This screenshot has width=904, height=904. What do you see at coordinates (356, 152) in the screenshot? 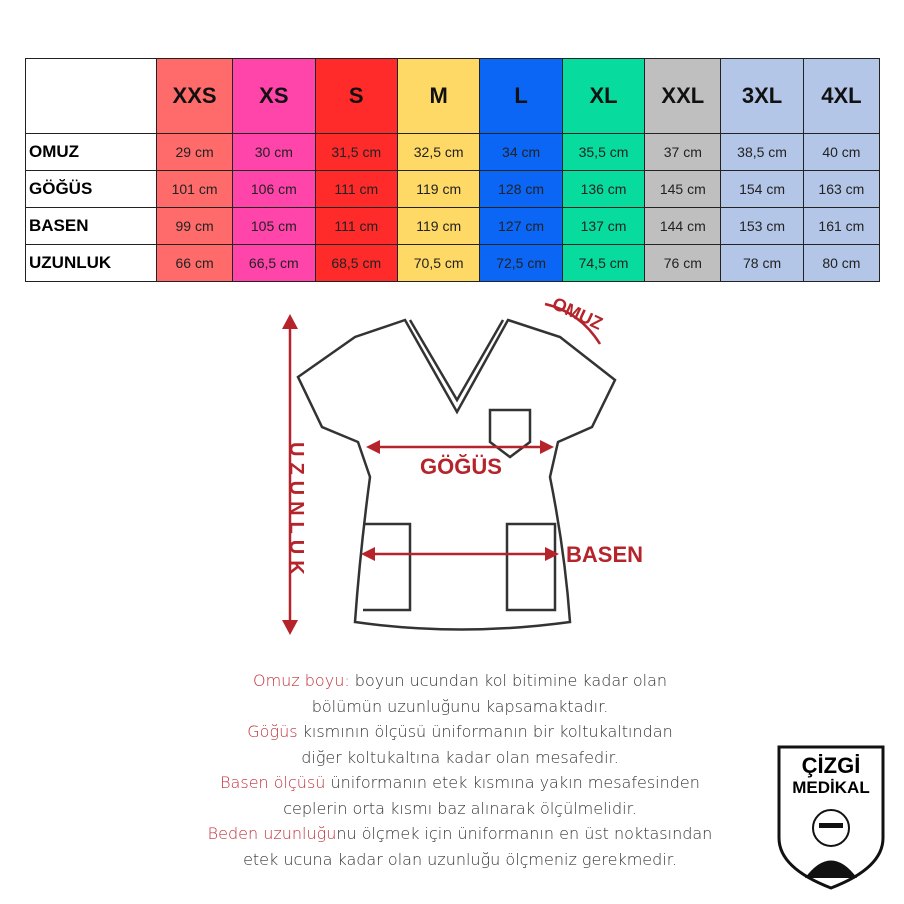
I see `measurement-cell: 31,5 cm` at bounding box center [356, 152].